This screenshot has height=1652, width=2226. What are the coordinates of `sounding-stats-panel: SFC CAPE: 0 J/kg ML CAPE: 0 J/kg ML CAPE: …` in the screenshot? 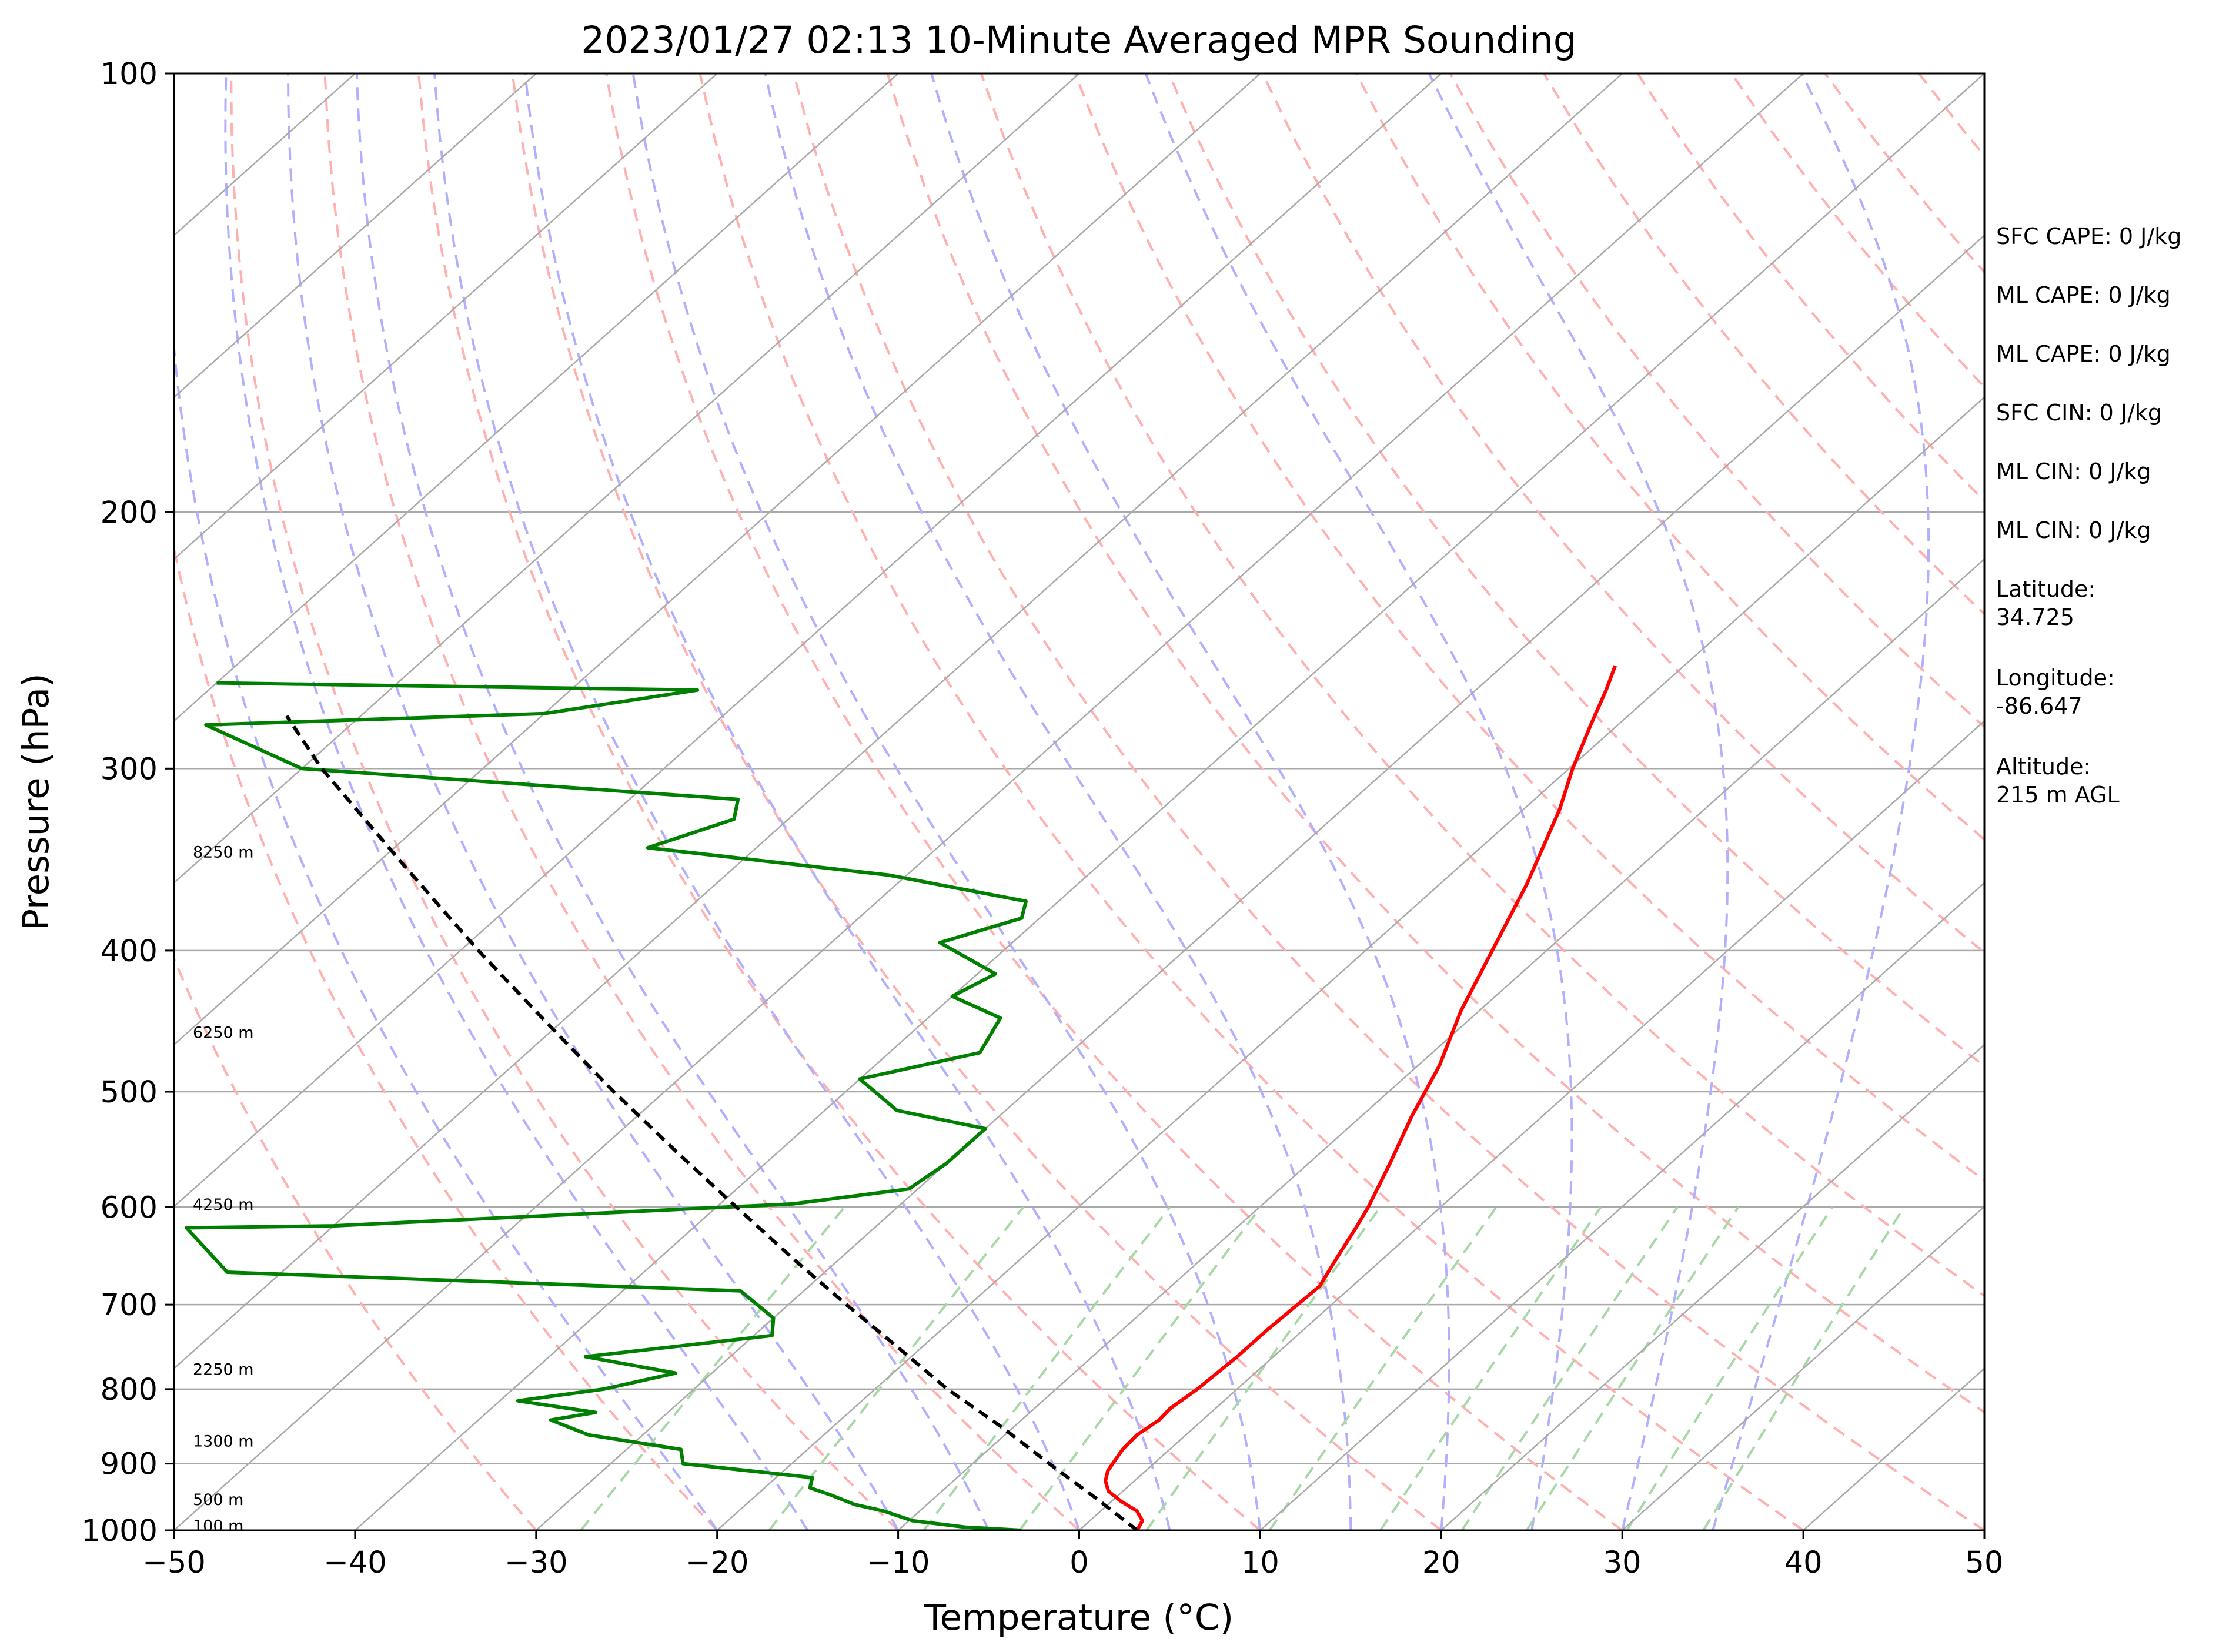 It's located at (2088, 516).